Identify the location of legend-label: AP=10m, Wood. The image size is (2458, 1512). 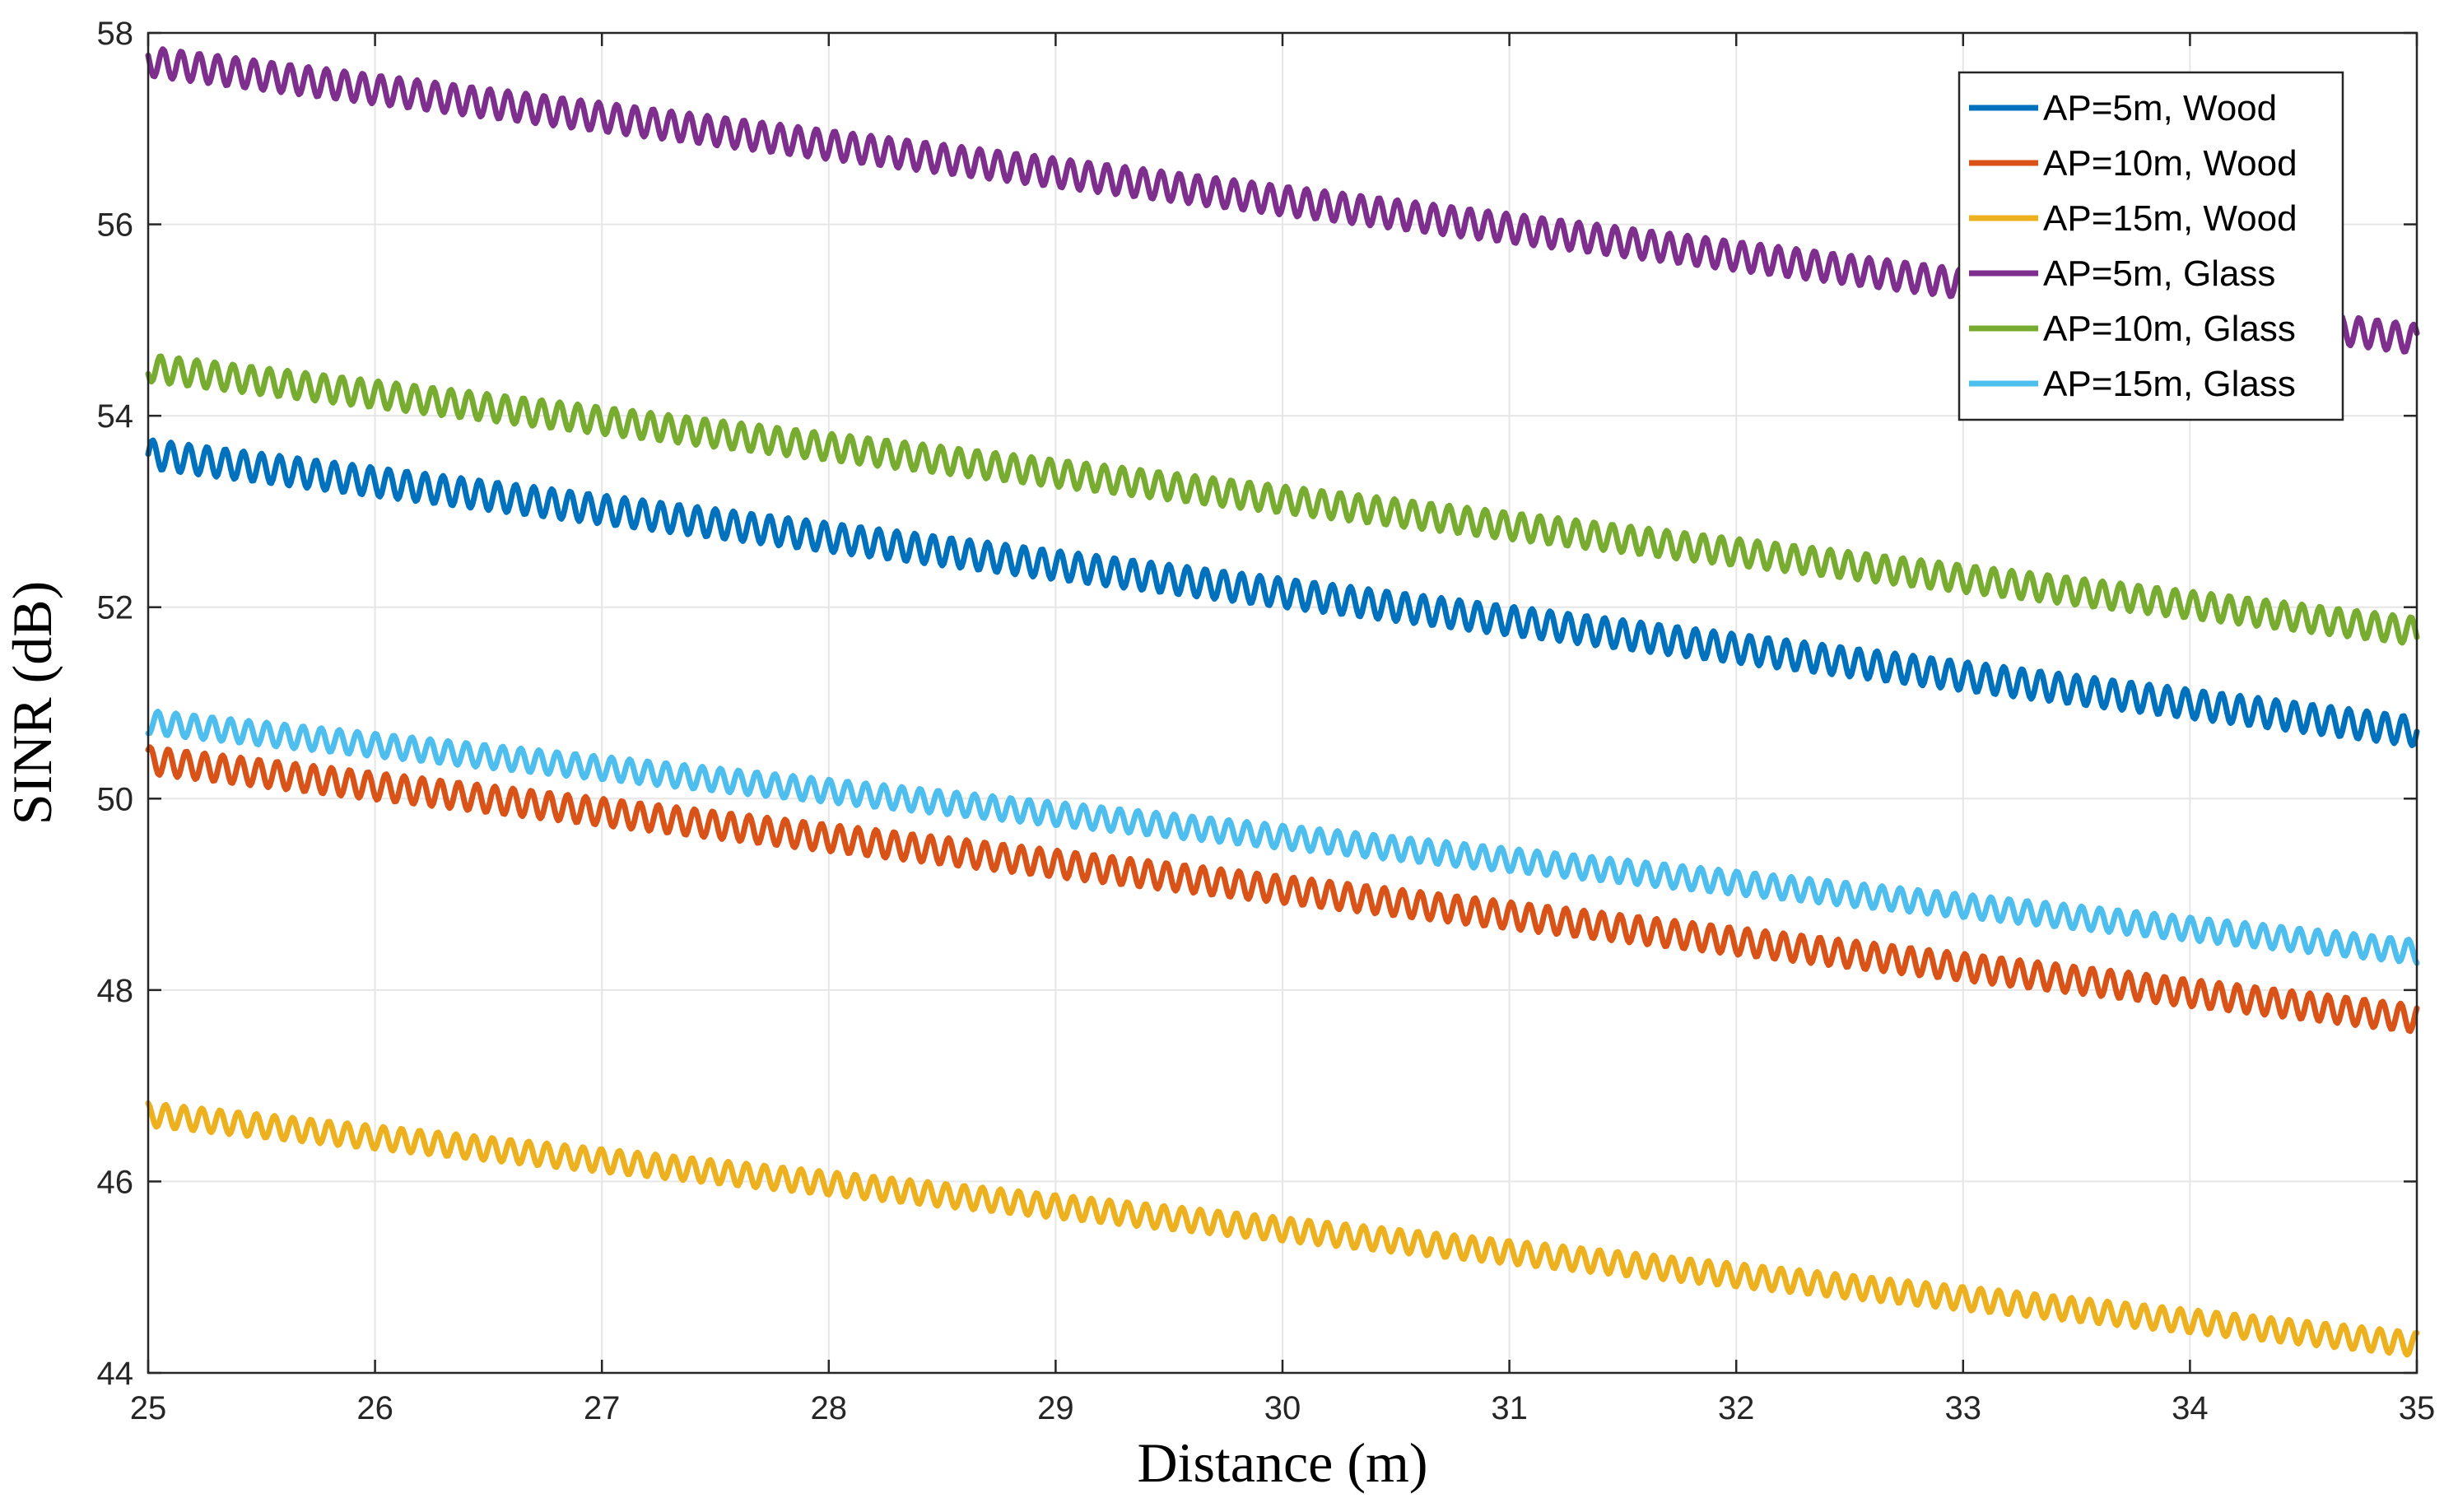
(2170, 163).